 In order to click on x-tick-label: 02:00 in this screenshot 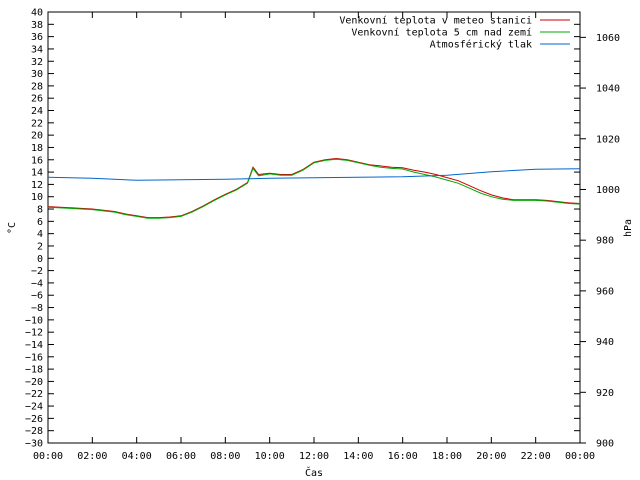, I will do `click(92, 456)`.